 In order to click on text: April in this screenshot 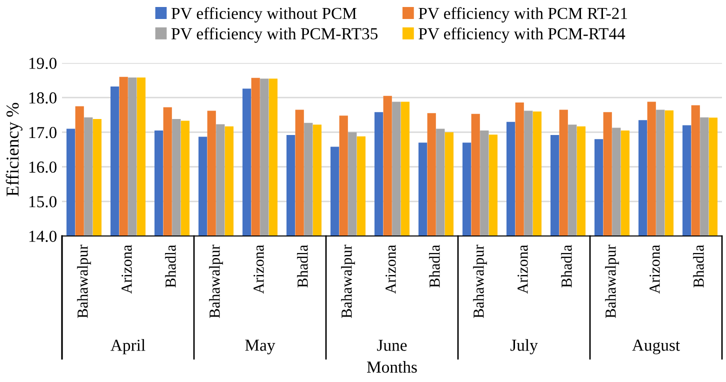, I will do `click(128, 346)`.